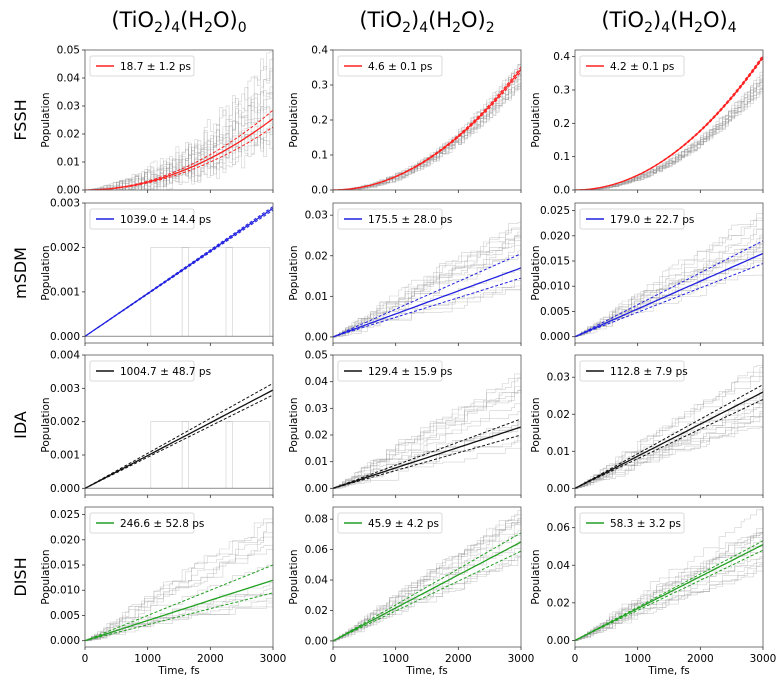  What do you see at coordinates (20, 347) in the screenshot?
I see `row-labels: FSSH mSDM IDA DISH` at bounding box center [20, 347].